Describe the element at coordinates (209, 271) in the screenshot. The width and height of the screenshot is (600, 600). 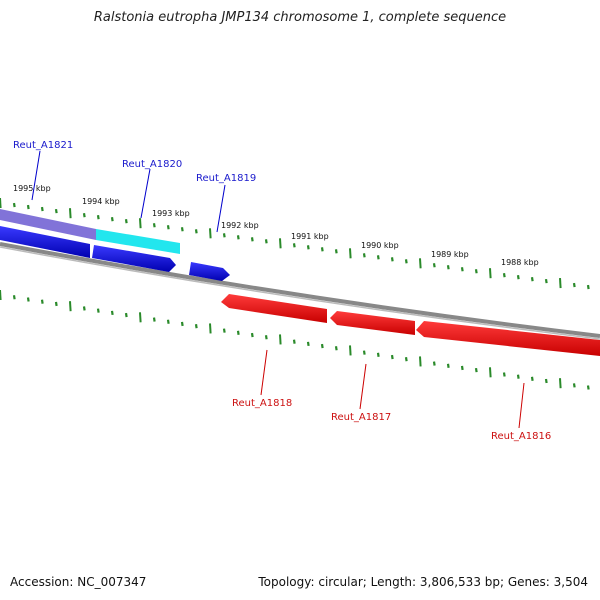
I see `cds-arrow-Reut_A1819` at that location.